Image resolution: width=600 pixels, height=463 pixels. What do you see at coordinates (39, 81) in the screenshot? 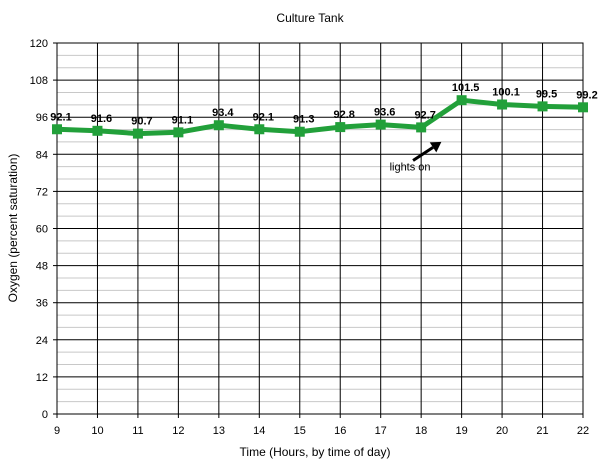
I see `y-tick-label: 108` at bounding box center [39, 81].